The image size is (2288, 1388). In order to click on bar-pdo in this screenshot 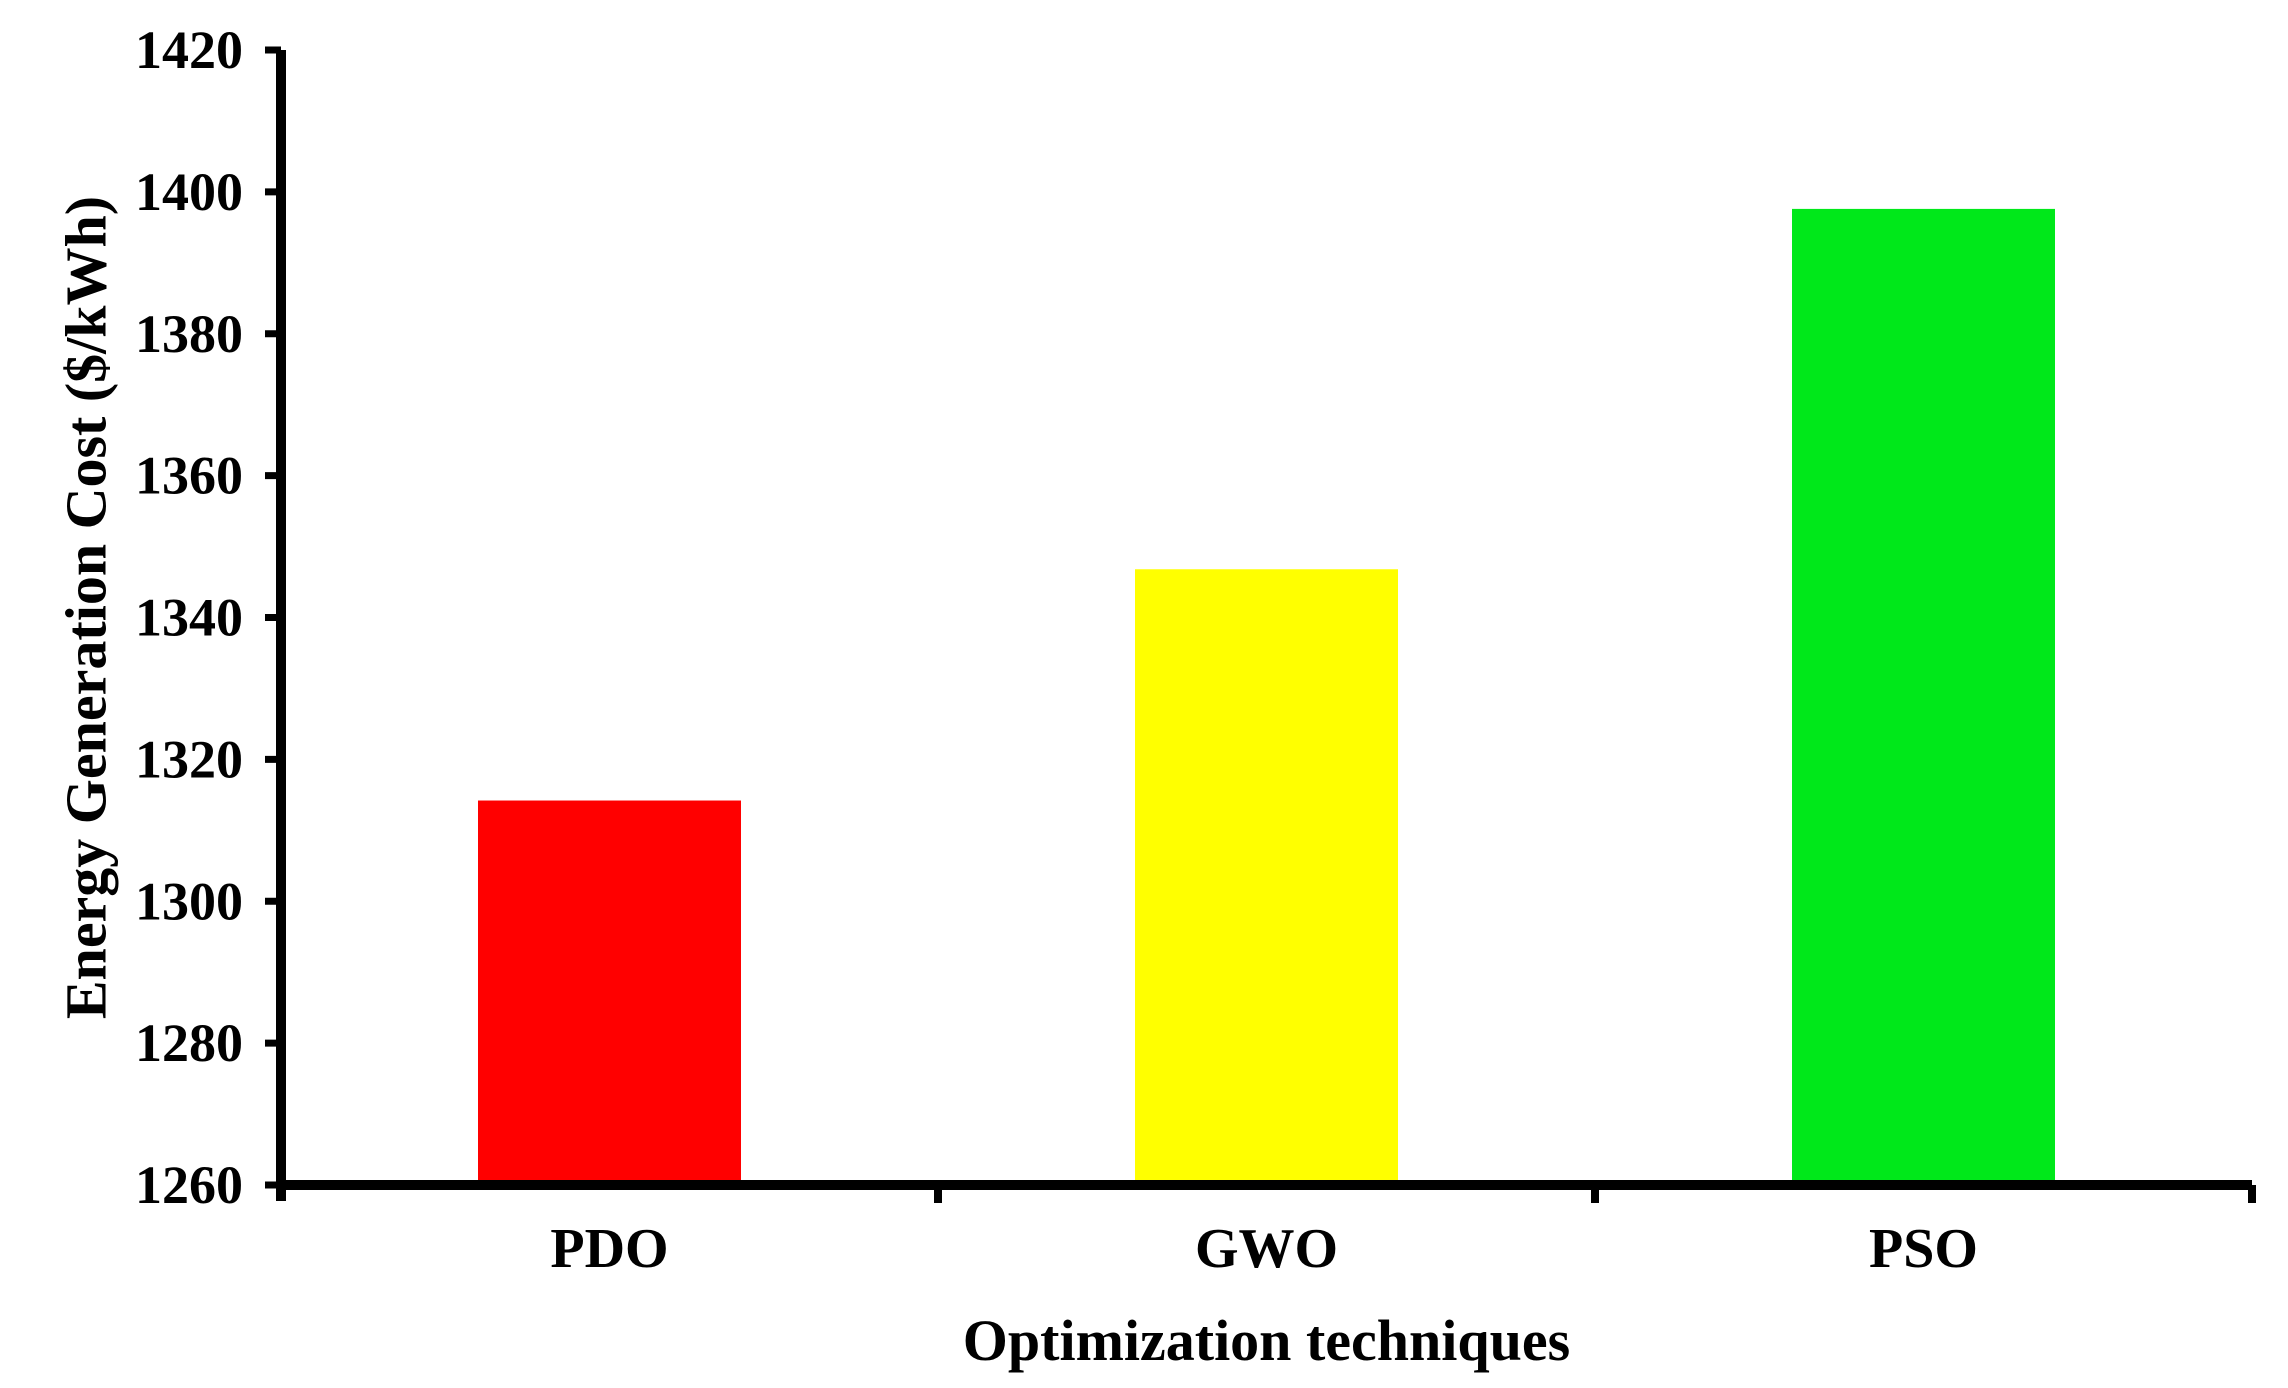, I will do `click(609, 992)`.